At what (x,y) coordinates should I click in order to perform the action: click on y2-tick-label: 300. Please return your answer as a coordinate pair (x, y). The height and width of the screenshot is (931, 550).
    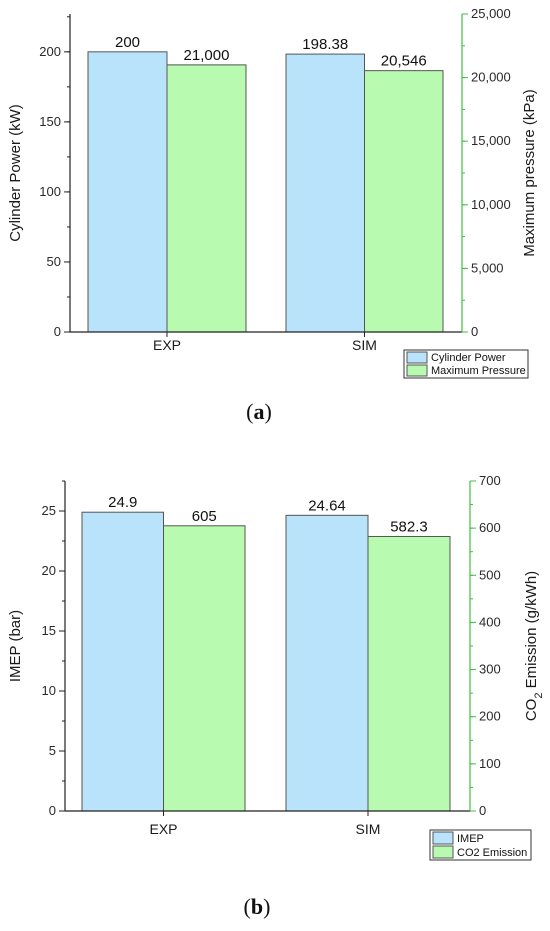
    Looking at the image, I should click on (490, 669).